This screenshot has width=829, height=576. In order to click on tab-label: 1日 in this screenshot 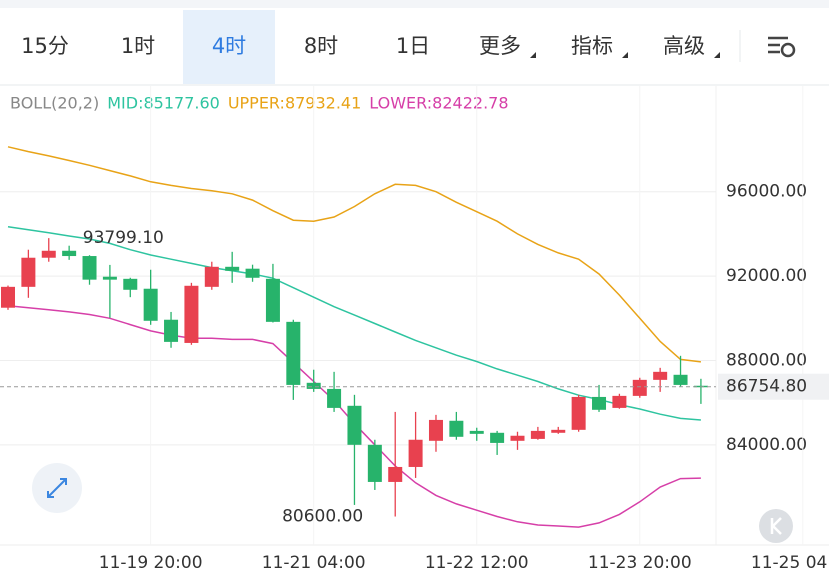, I will do `click(413, 46)`.